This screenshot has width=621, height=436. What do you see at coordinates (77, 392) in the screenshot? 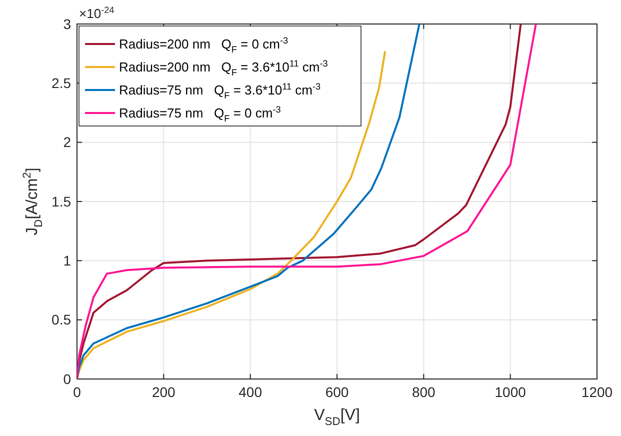
I see `x-tick-label: 0` at bounding box center [77, 392].